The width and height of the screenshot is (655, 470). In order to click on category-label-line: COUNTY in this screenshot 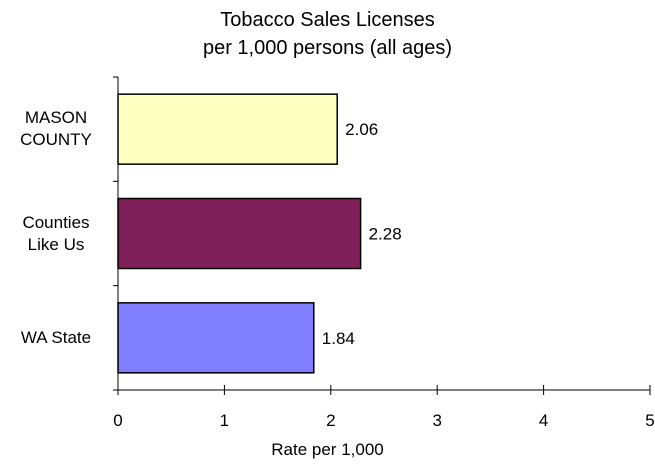, I will do `click(56, 140)`.